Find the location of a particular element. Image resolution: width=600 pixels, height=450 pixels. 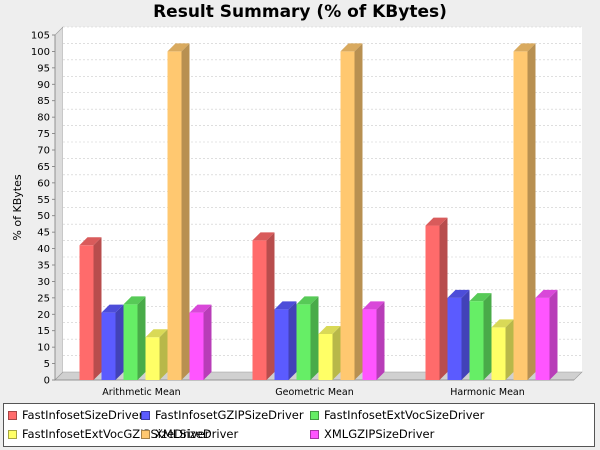

y-tick-label: 65 is located at coordinates (43, 167).